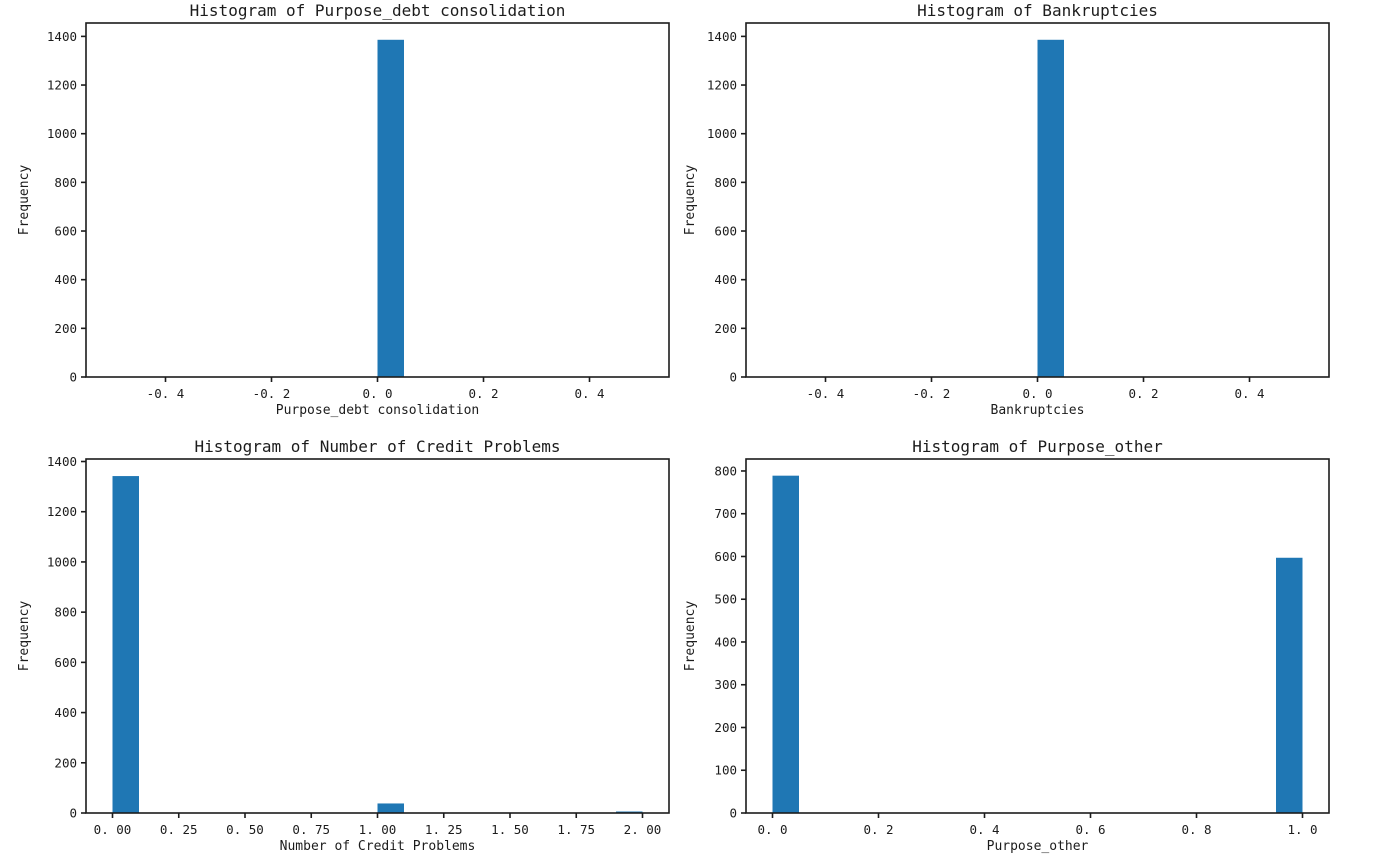 This screenshot has width=1388, height=864. What do you see at coordinates (444, 829) in the screenshot?
I see `x-tick-label: 1. 25` at bounding box center [444, 829].